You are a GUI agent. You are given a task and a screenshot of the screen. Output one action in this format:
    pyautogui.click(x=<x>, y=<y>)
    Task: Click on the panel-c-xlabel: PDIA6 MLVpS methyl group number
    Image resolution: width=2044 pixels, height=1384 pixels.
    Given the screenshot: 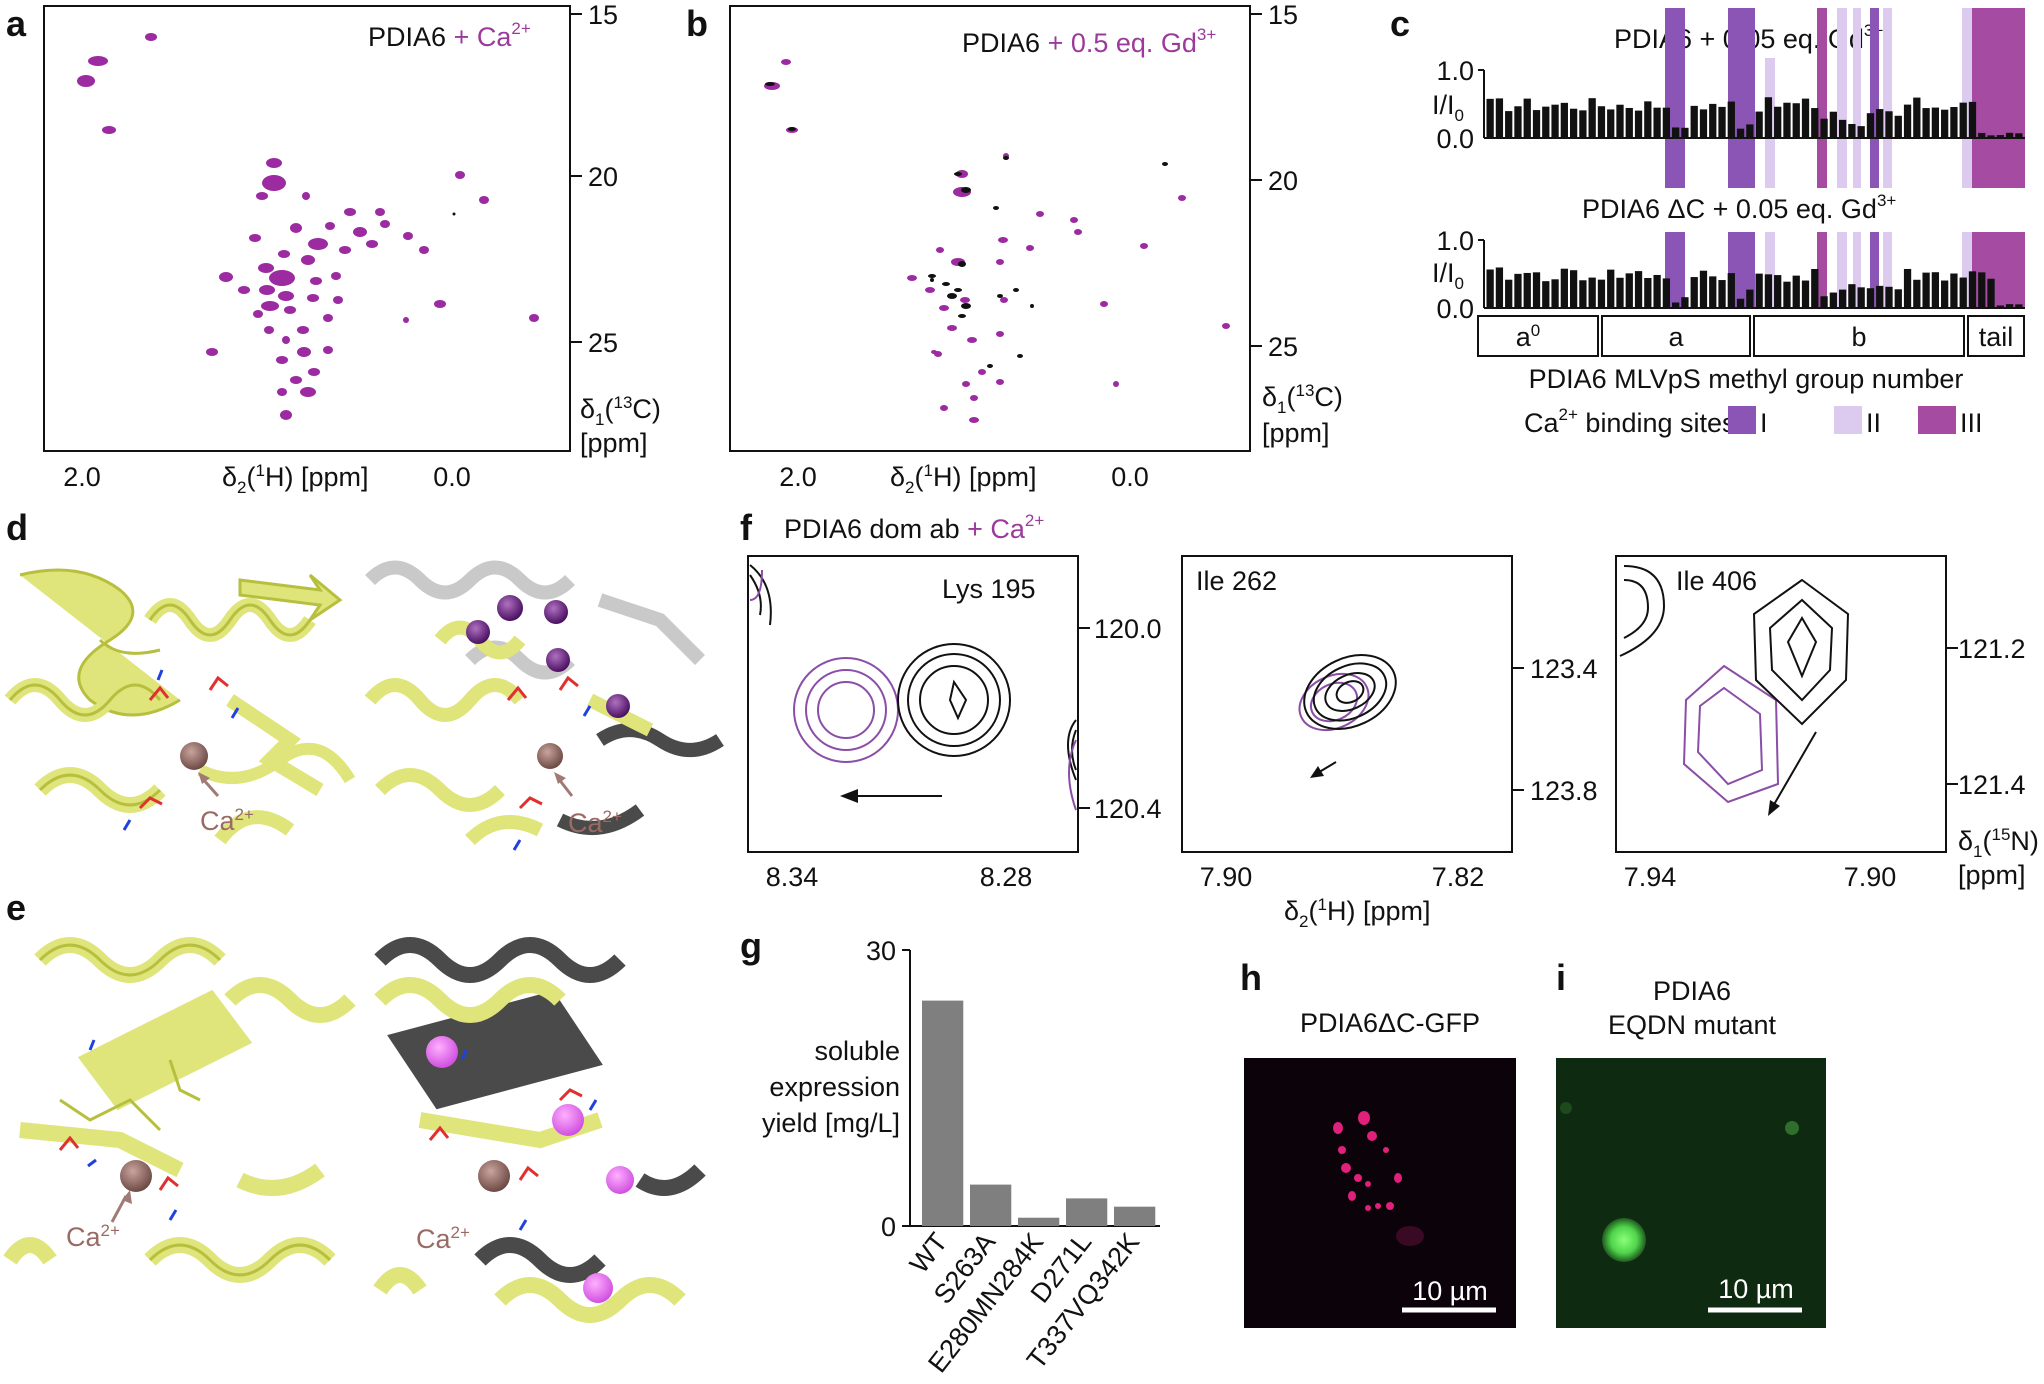 What is the action you would take?
    pyautogui.click(x=1746, y=379)
    